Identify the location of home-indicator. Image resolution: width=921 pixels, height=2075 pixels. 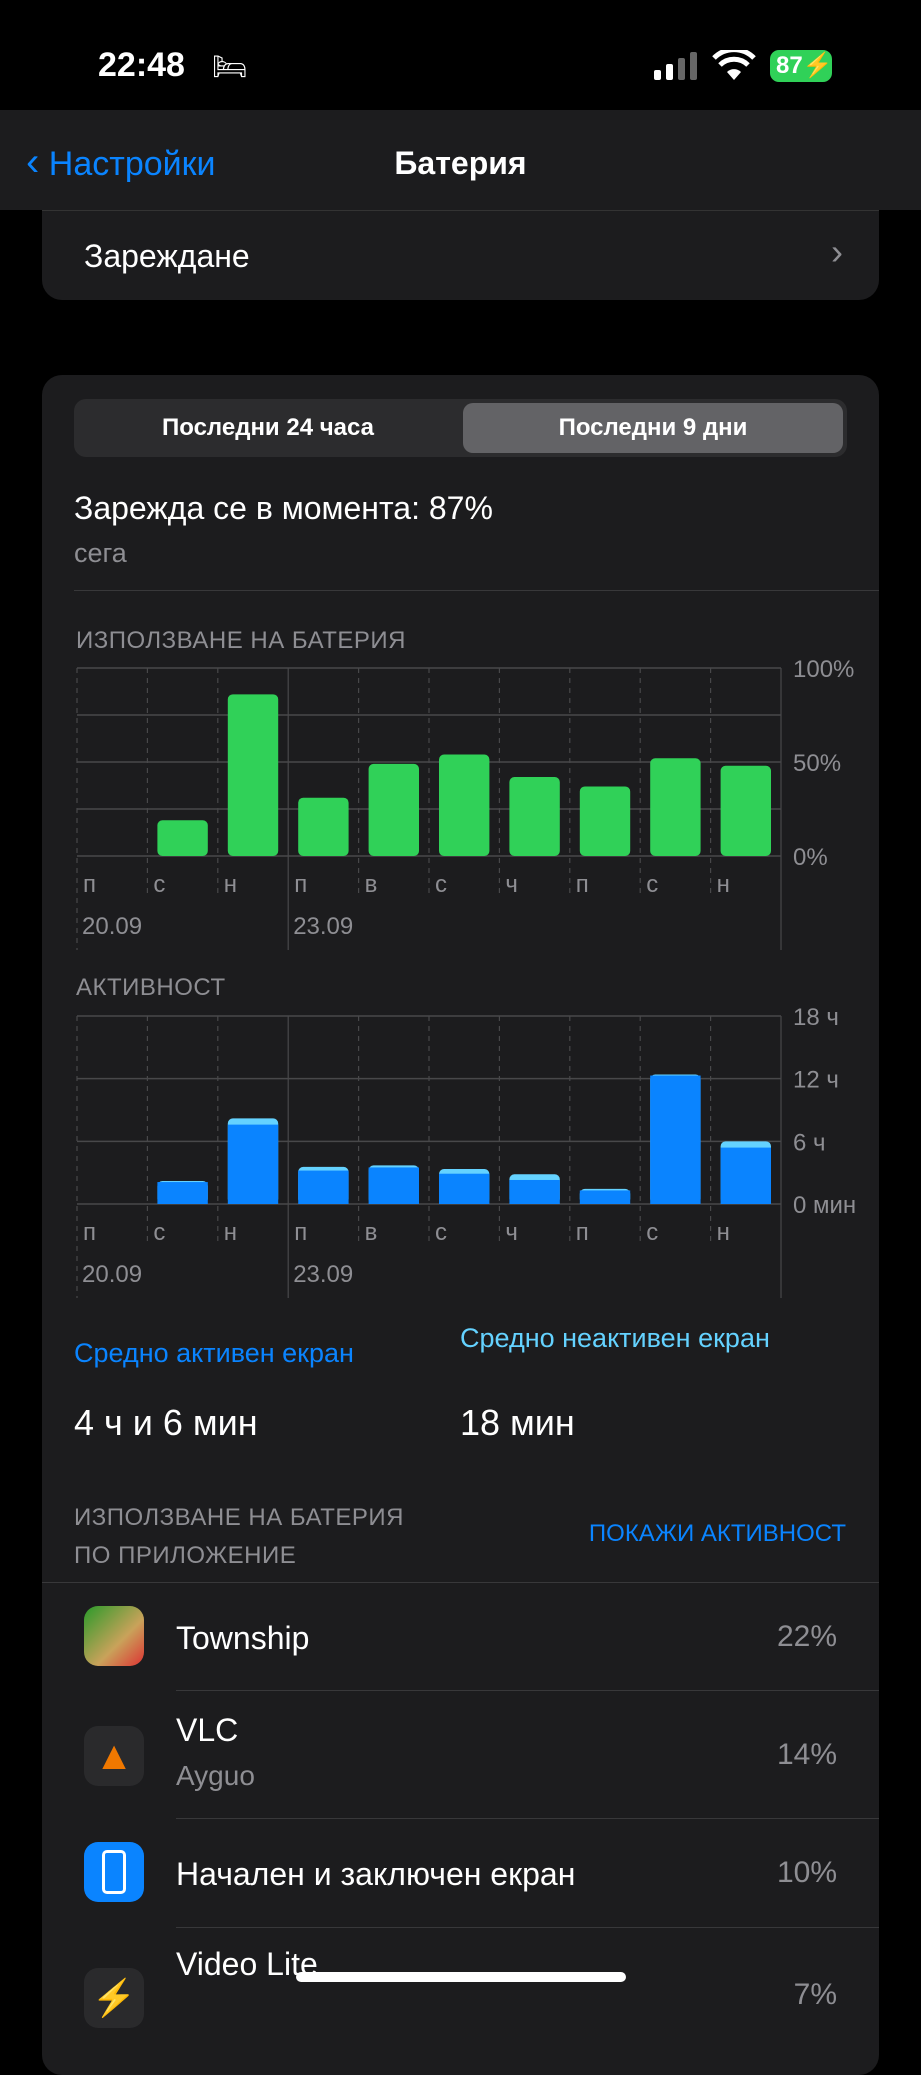
(461, 1977).